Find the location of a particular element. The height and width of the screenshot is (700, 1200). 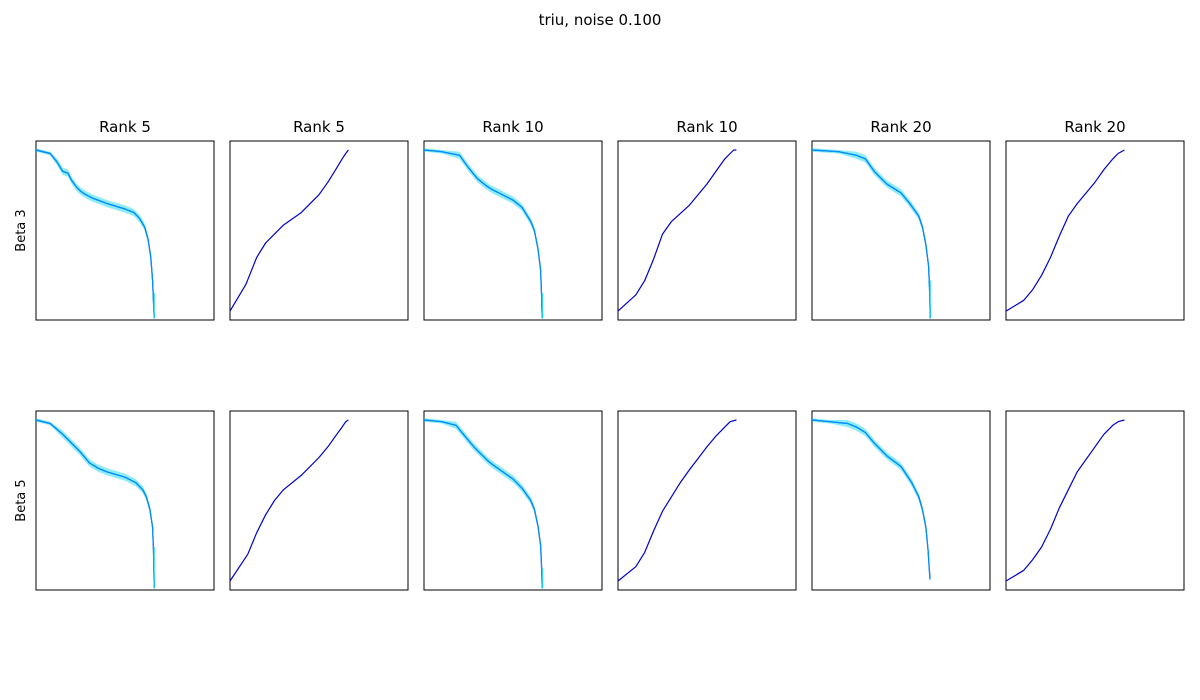

row-label: Beta 3 is located at coordinates (21, 230).